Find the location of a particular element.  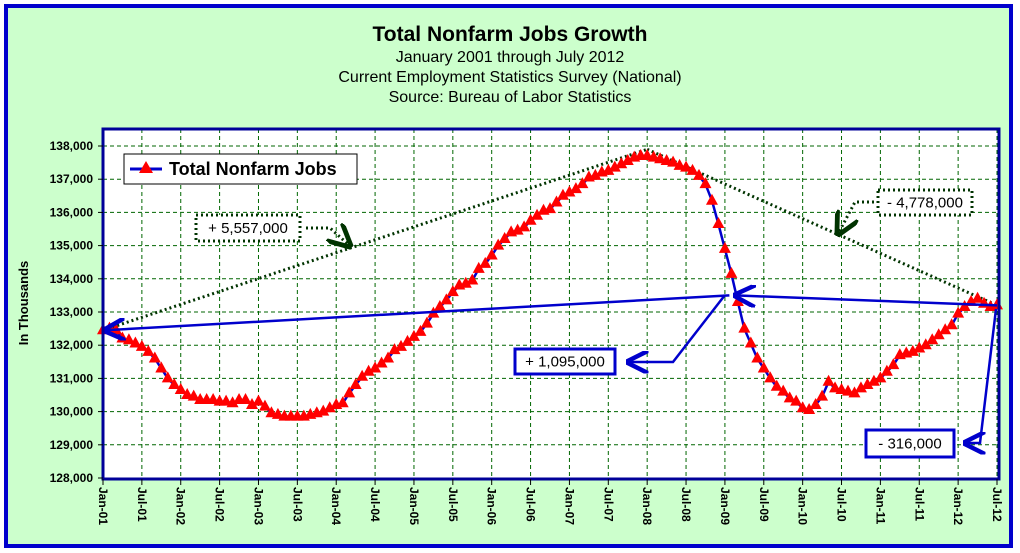

y-tick-label: 135,000 is located at coordinates (72, 246).